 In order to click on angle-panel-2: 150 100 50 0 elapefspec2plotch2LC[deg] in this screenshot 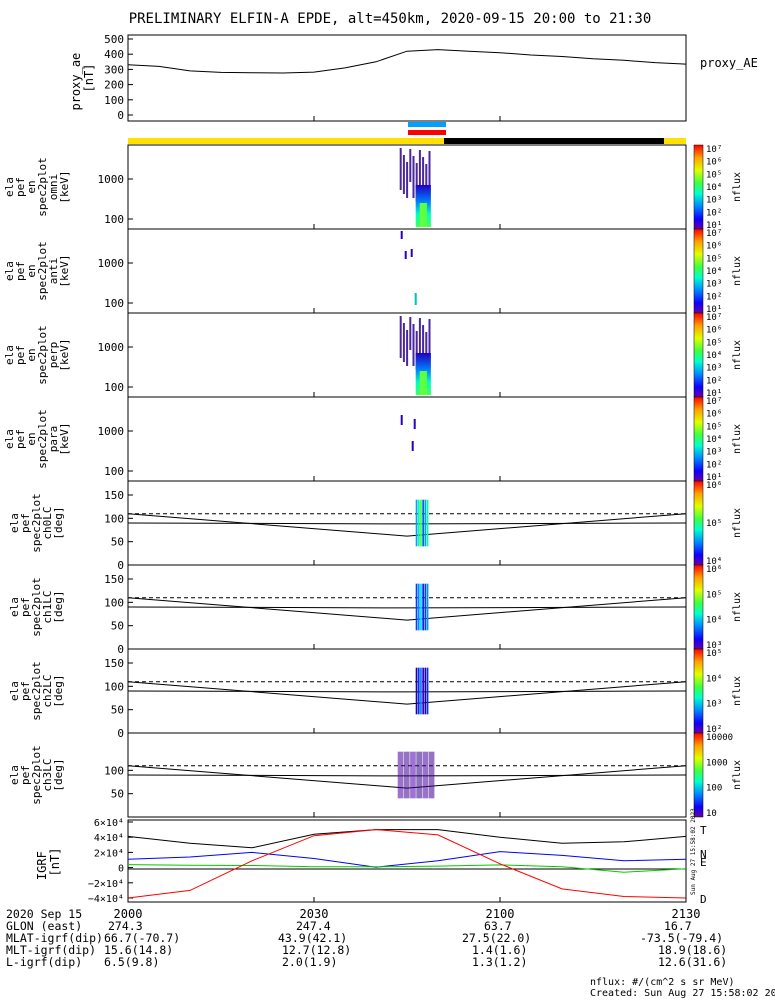, I will do `click(347, 694)`.